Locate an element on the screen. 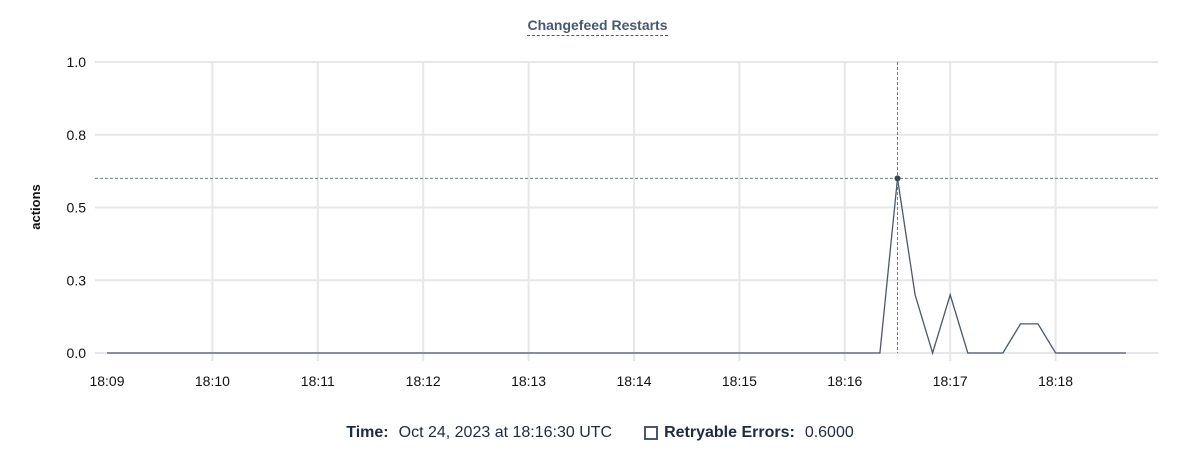 The image size is (1200, 469). series-checkbox is located at coordinates (651, 433).